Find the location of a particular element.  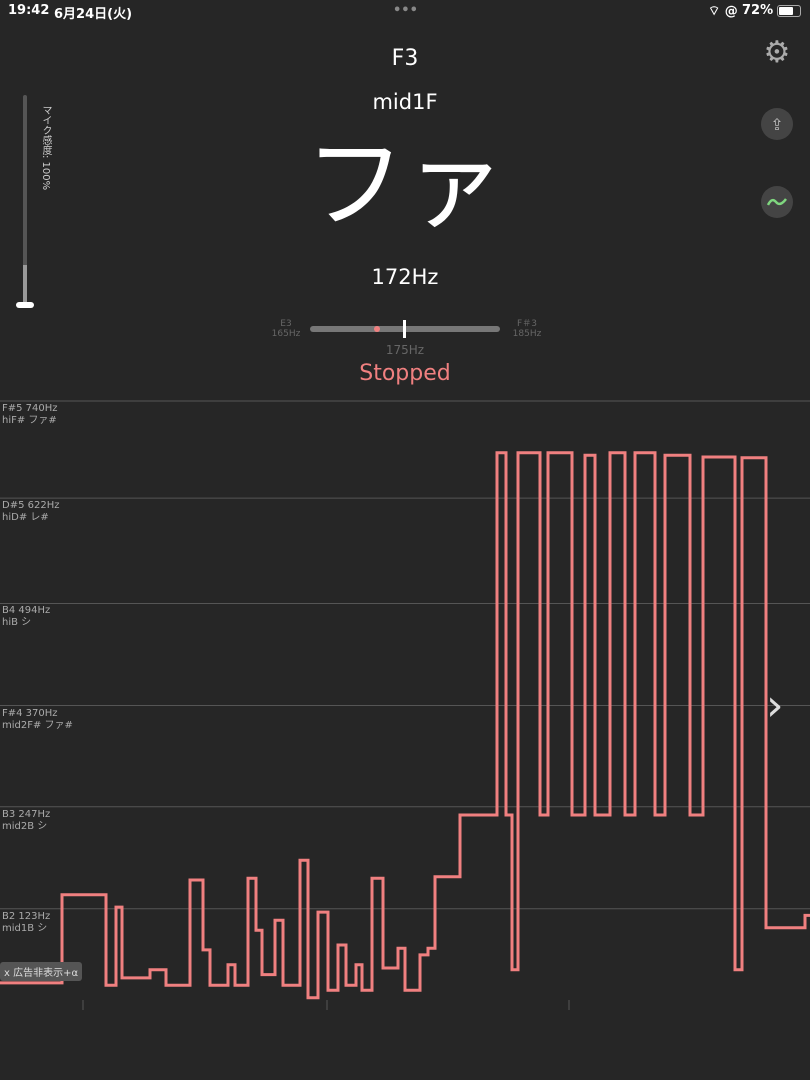

grid-label: F#5 740Hz hiF# ファ# is located at coordinates (30, 415).